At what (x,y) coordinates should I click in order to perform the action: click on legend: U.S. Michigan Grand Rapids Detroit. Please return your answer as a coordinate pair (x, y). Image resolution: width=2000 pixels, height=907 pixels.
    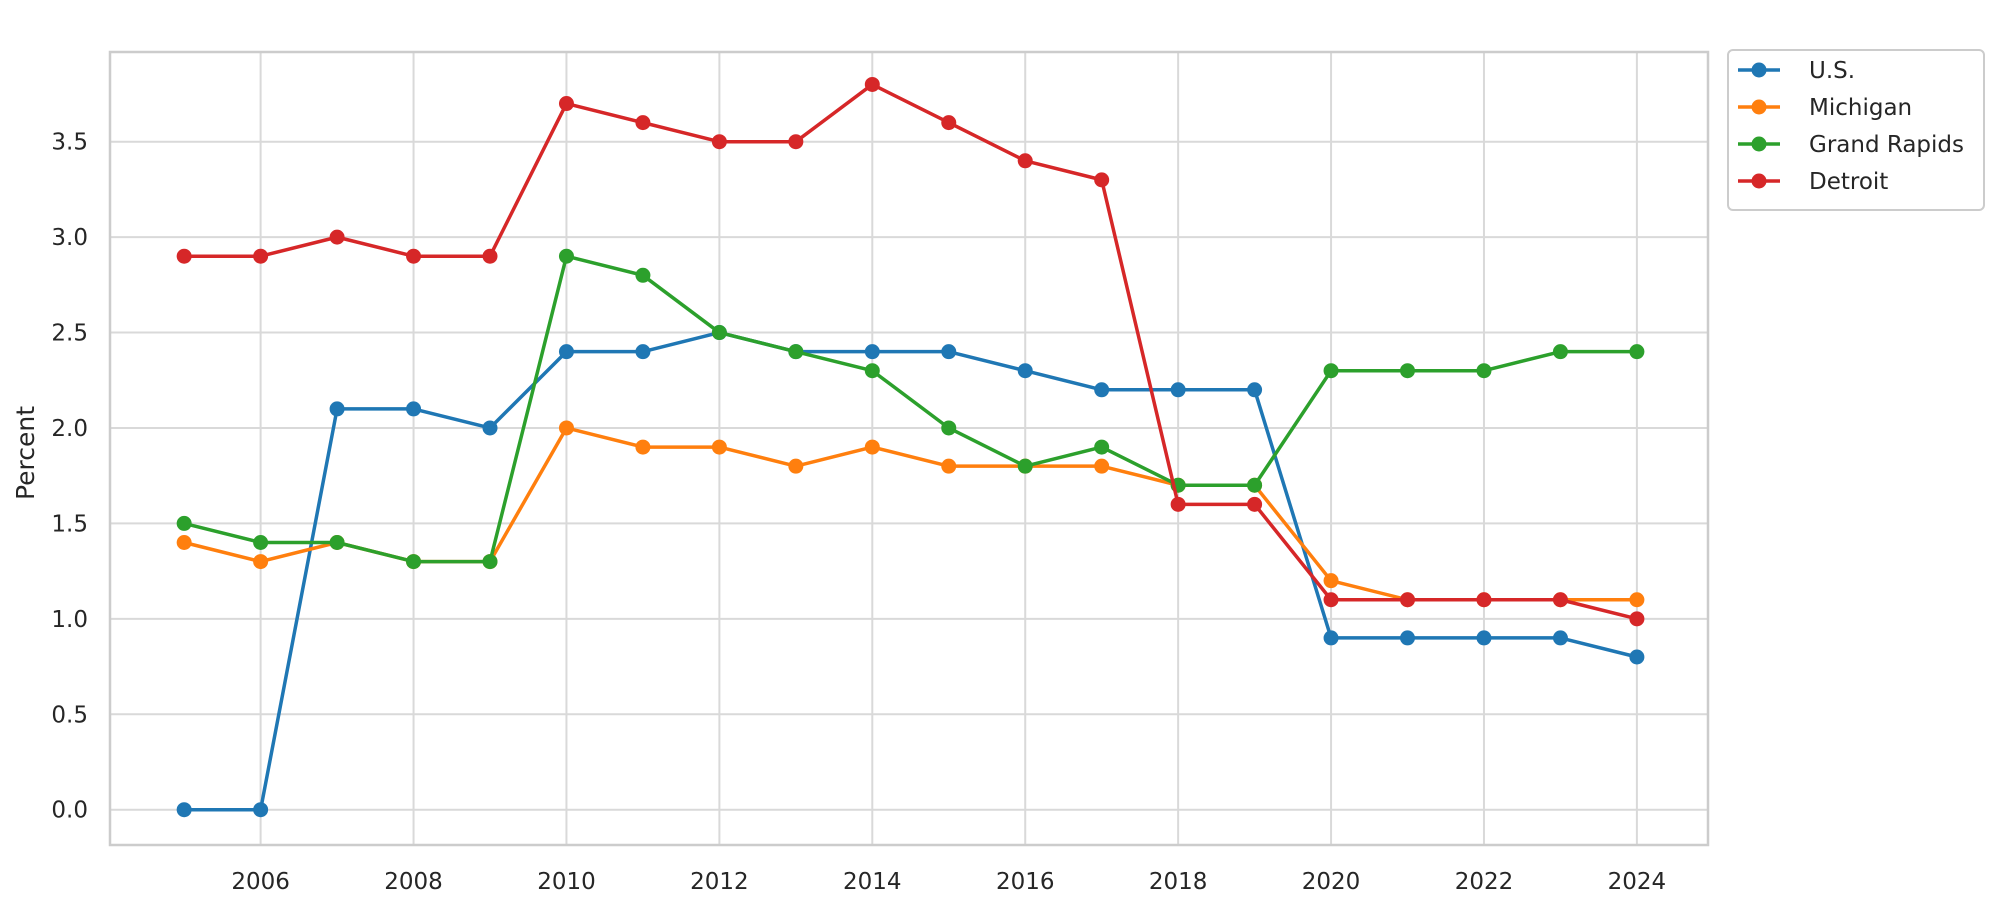
    Looking at the image, I should click on (1856, 130).